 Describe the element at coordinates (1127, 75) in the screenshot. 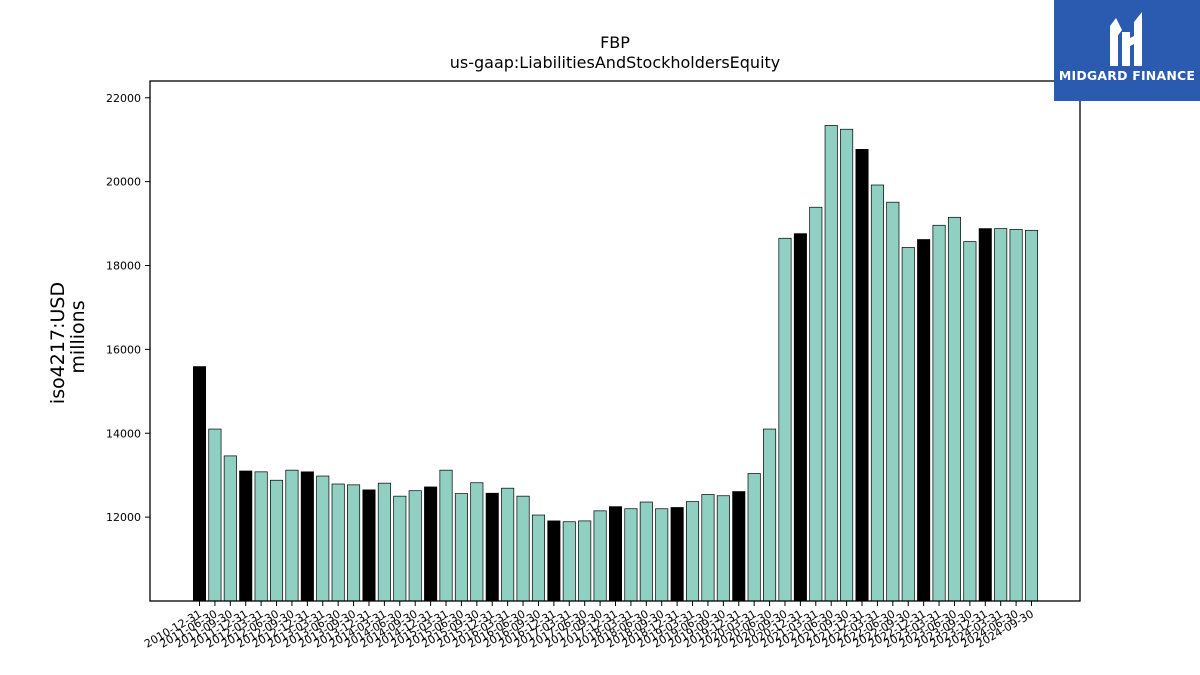

I see `logo-text: MIDGARD FINANCE` at that location.